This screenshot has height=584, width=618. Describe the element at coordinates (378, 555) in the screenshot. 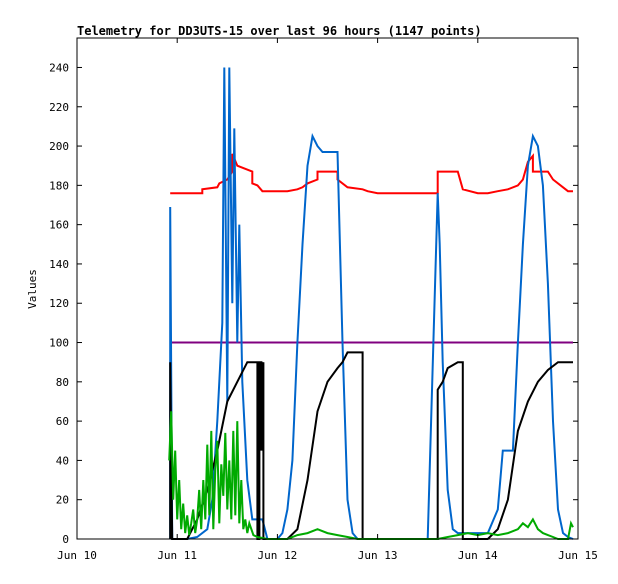

I see `x-tick-label: Jun 13` at that location.